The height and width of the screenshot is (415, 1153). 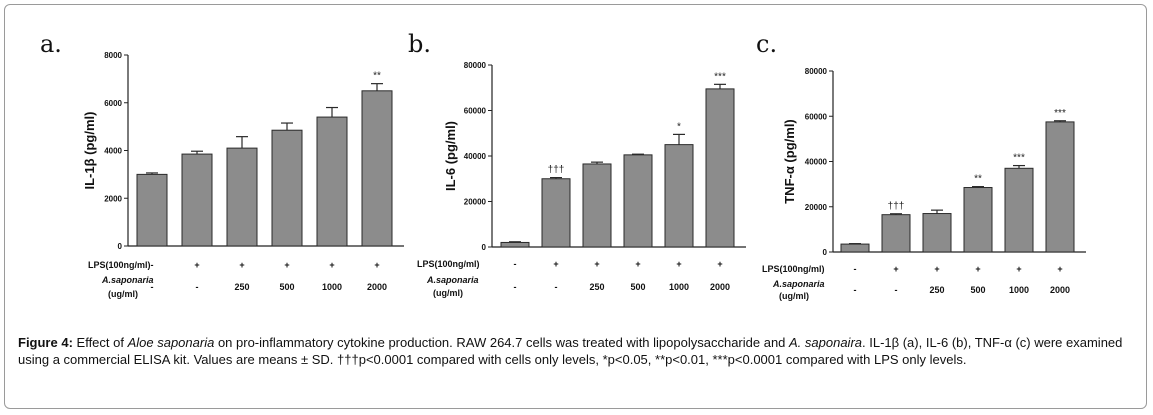 What do you see at coordinates (100, 342) in the screenshot?
I see `caption-text-1: Effect of` at bounding box center [100, 342].